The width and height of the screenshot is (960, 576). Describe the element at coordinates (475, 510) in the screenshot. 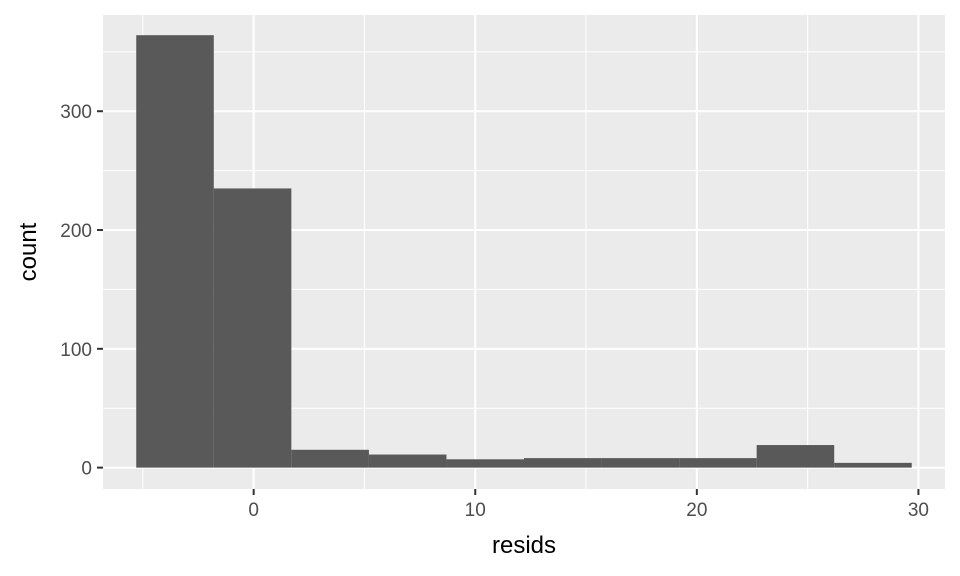

I see `x-tick-label: 10` at that location.